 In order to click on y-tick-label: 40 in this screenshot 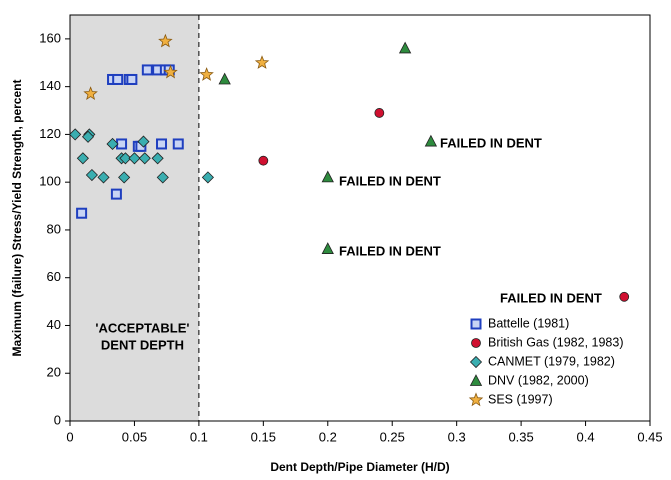, I will do `click(54, 324)`.